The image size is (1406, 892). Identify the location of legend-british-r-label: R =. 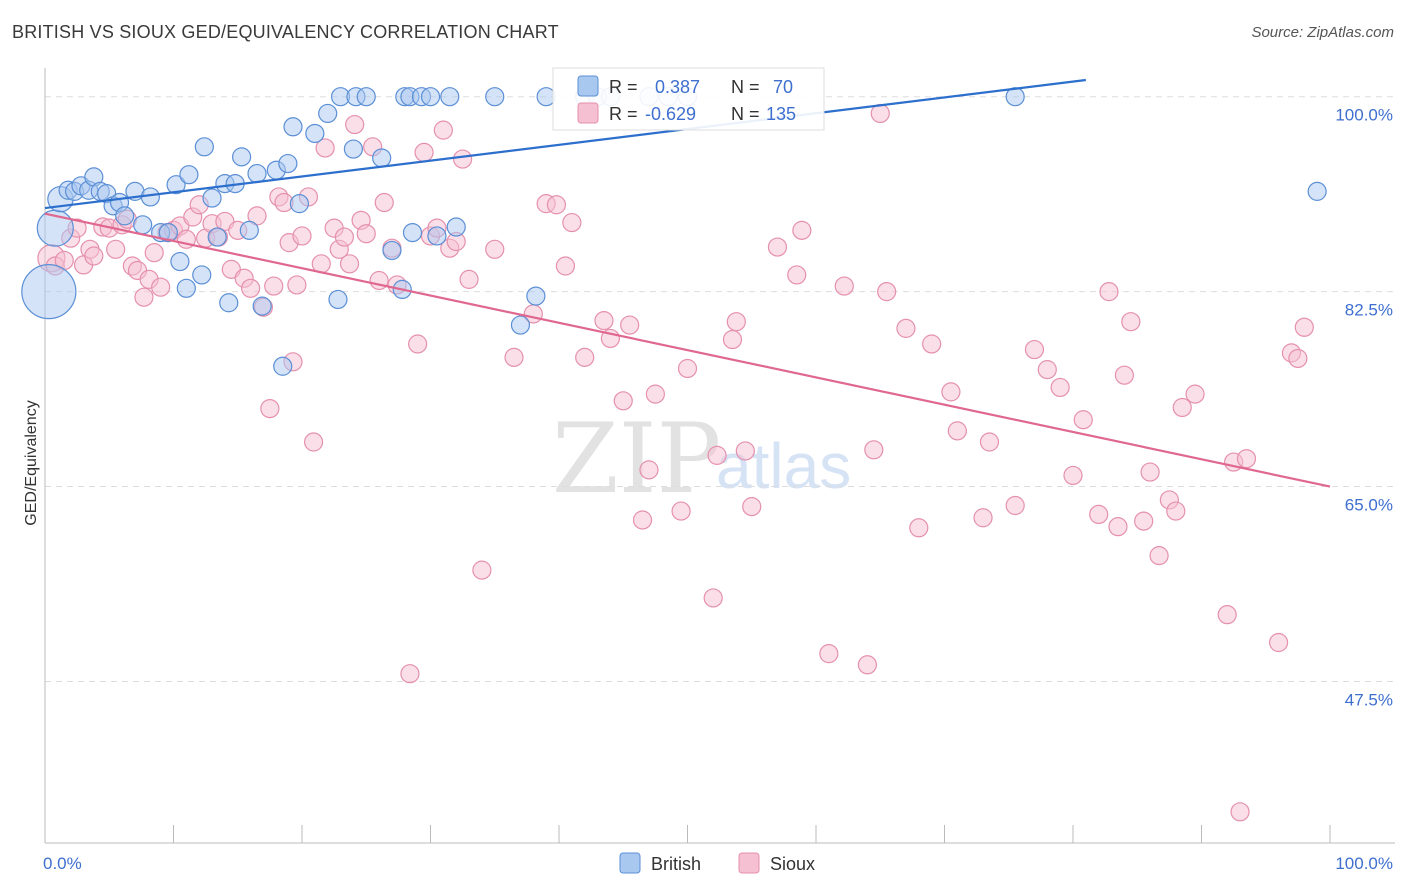
(623, 87).